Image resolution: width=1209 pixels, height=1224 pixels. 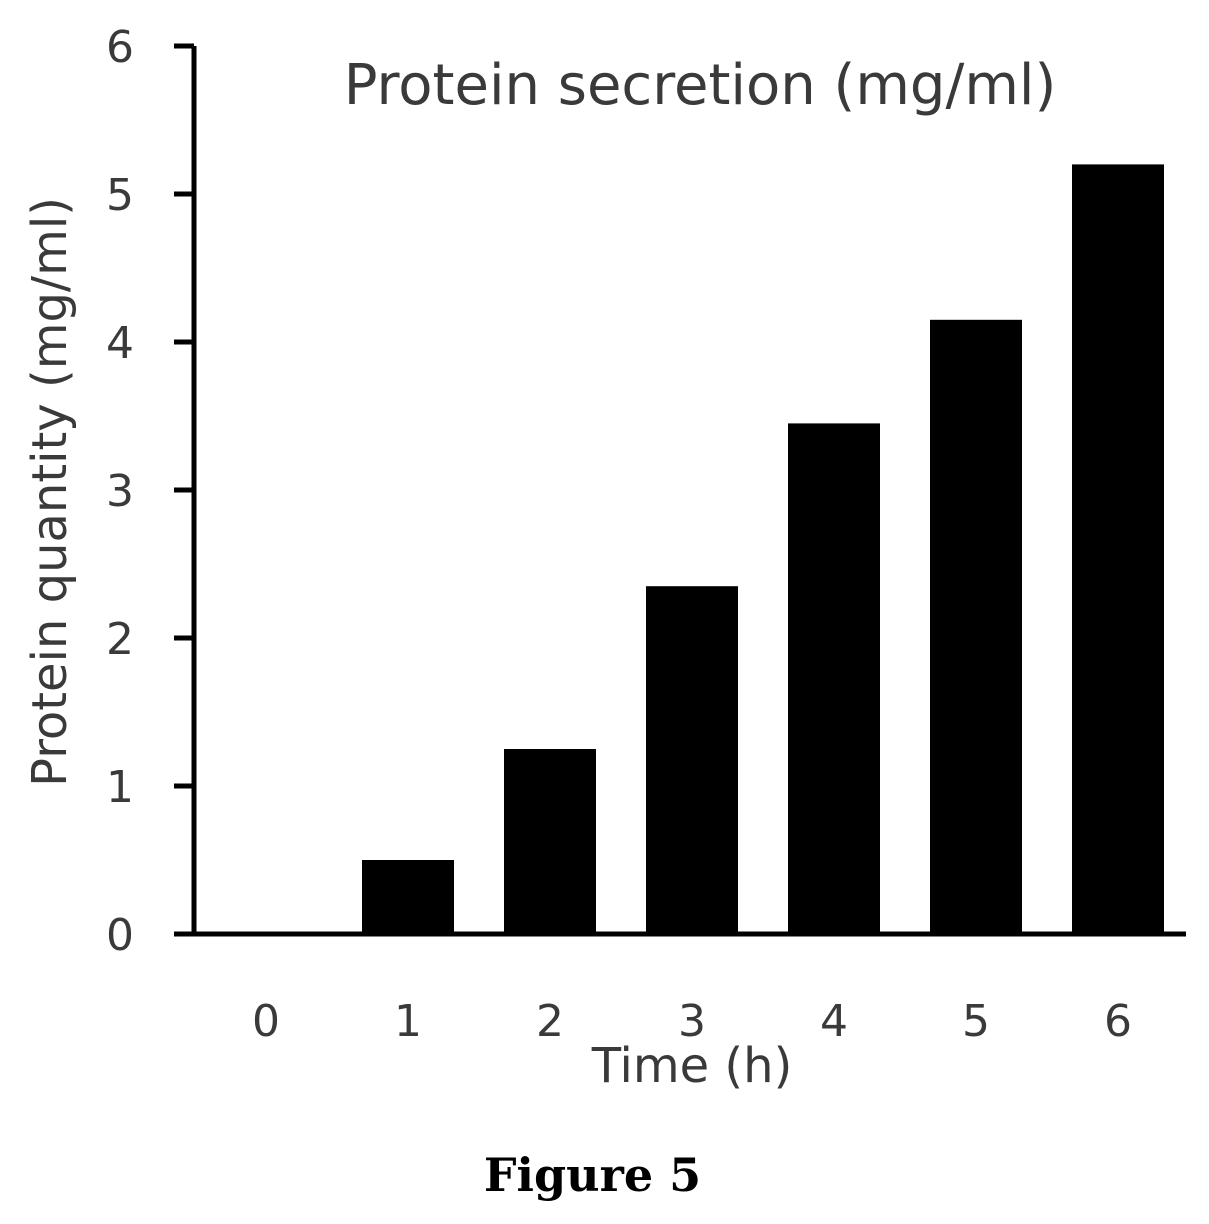 I want to click on x-tick-label: 1, so click(x=408, y=1021).